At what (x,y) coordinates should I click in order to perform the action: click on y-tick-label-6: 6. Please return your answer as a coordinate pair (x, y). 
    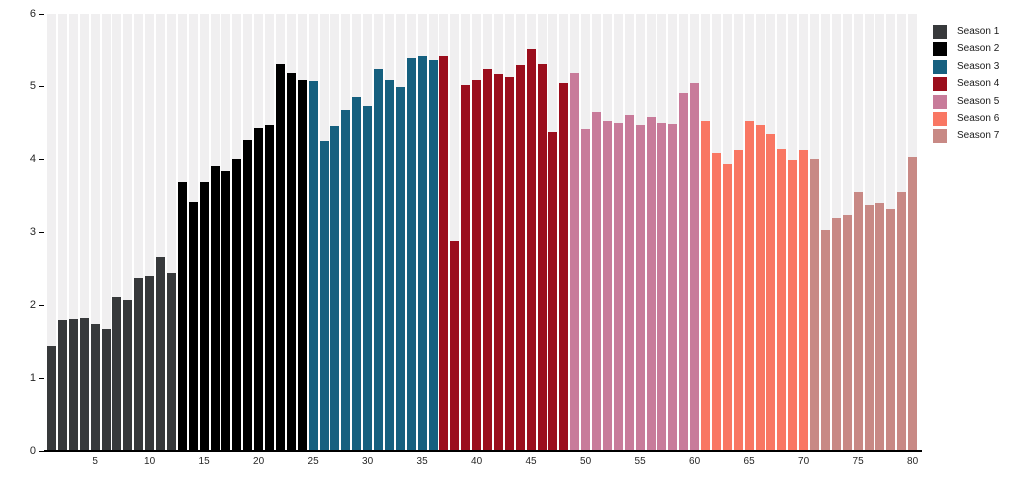
    Looking at the image, I should click on (32, 13).